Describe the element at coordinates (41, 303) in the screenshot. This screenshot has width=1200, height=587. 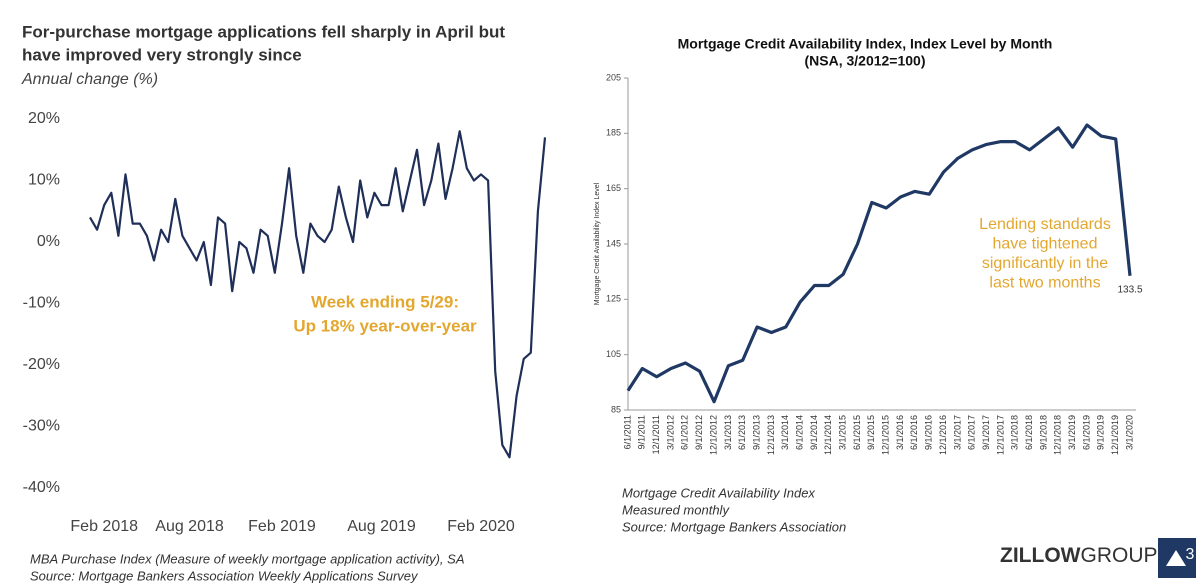
I see `y-tick-label: -10%` at that location.